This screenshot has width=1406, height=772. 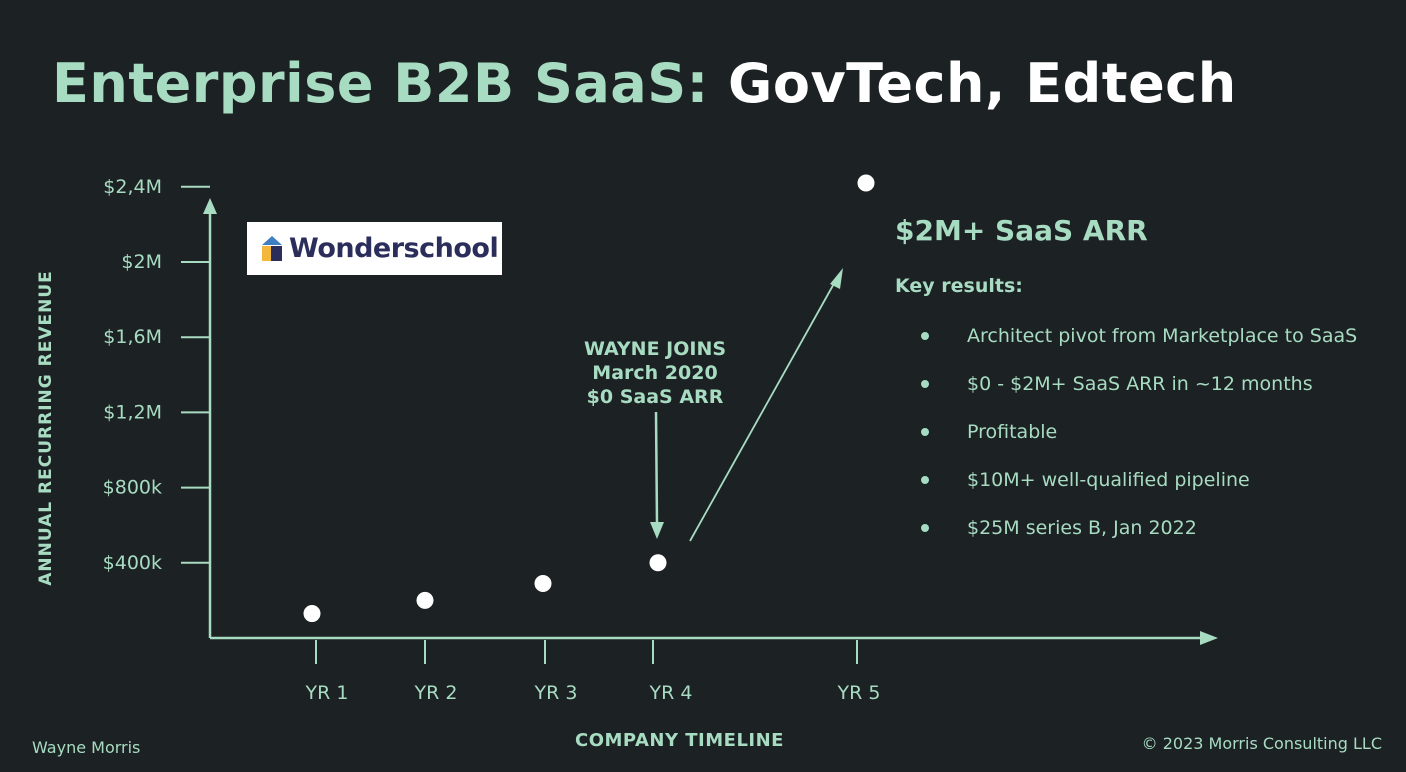 I want to click on wayne-joins-annotation: WAYNE JOINS March 2020 $0 SaaS ARR, so click(x=655, y=373).